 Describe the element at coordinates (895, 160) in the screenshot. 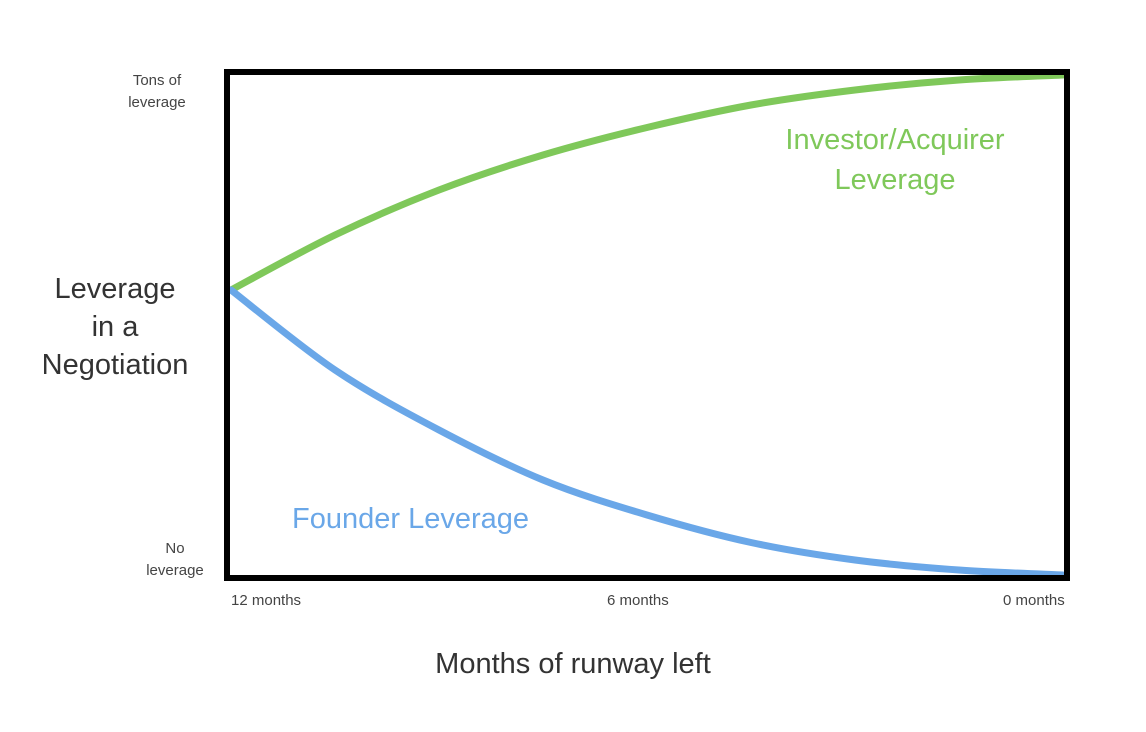

I see `series-label-investor: Investor/Acquirer Leverage` at that location.